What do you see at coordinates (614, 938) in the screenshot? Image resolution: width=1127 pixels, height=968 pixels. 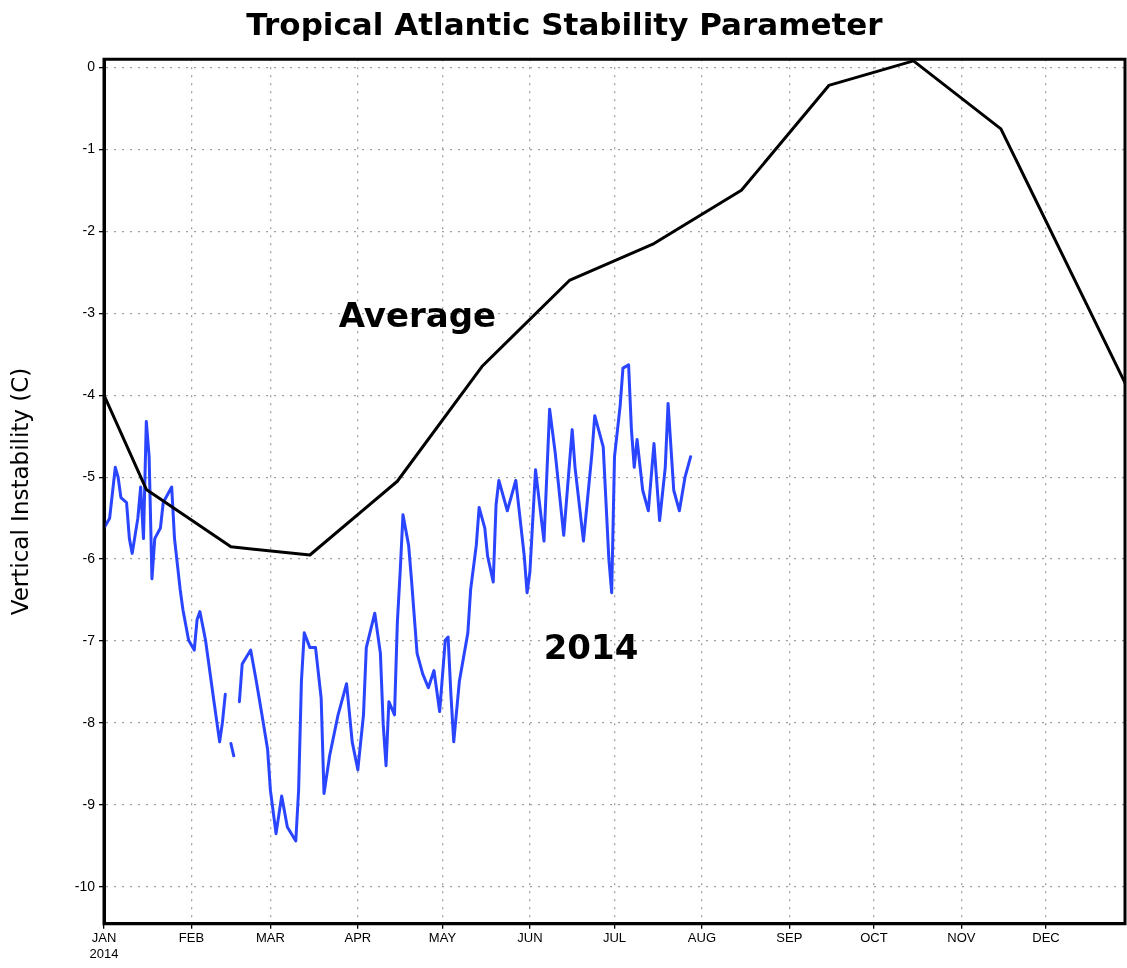 I see `x-tick-label: JUL` at bounding box center [614, 938].